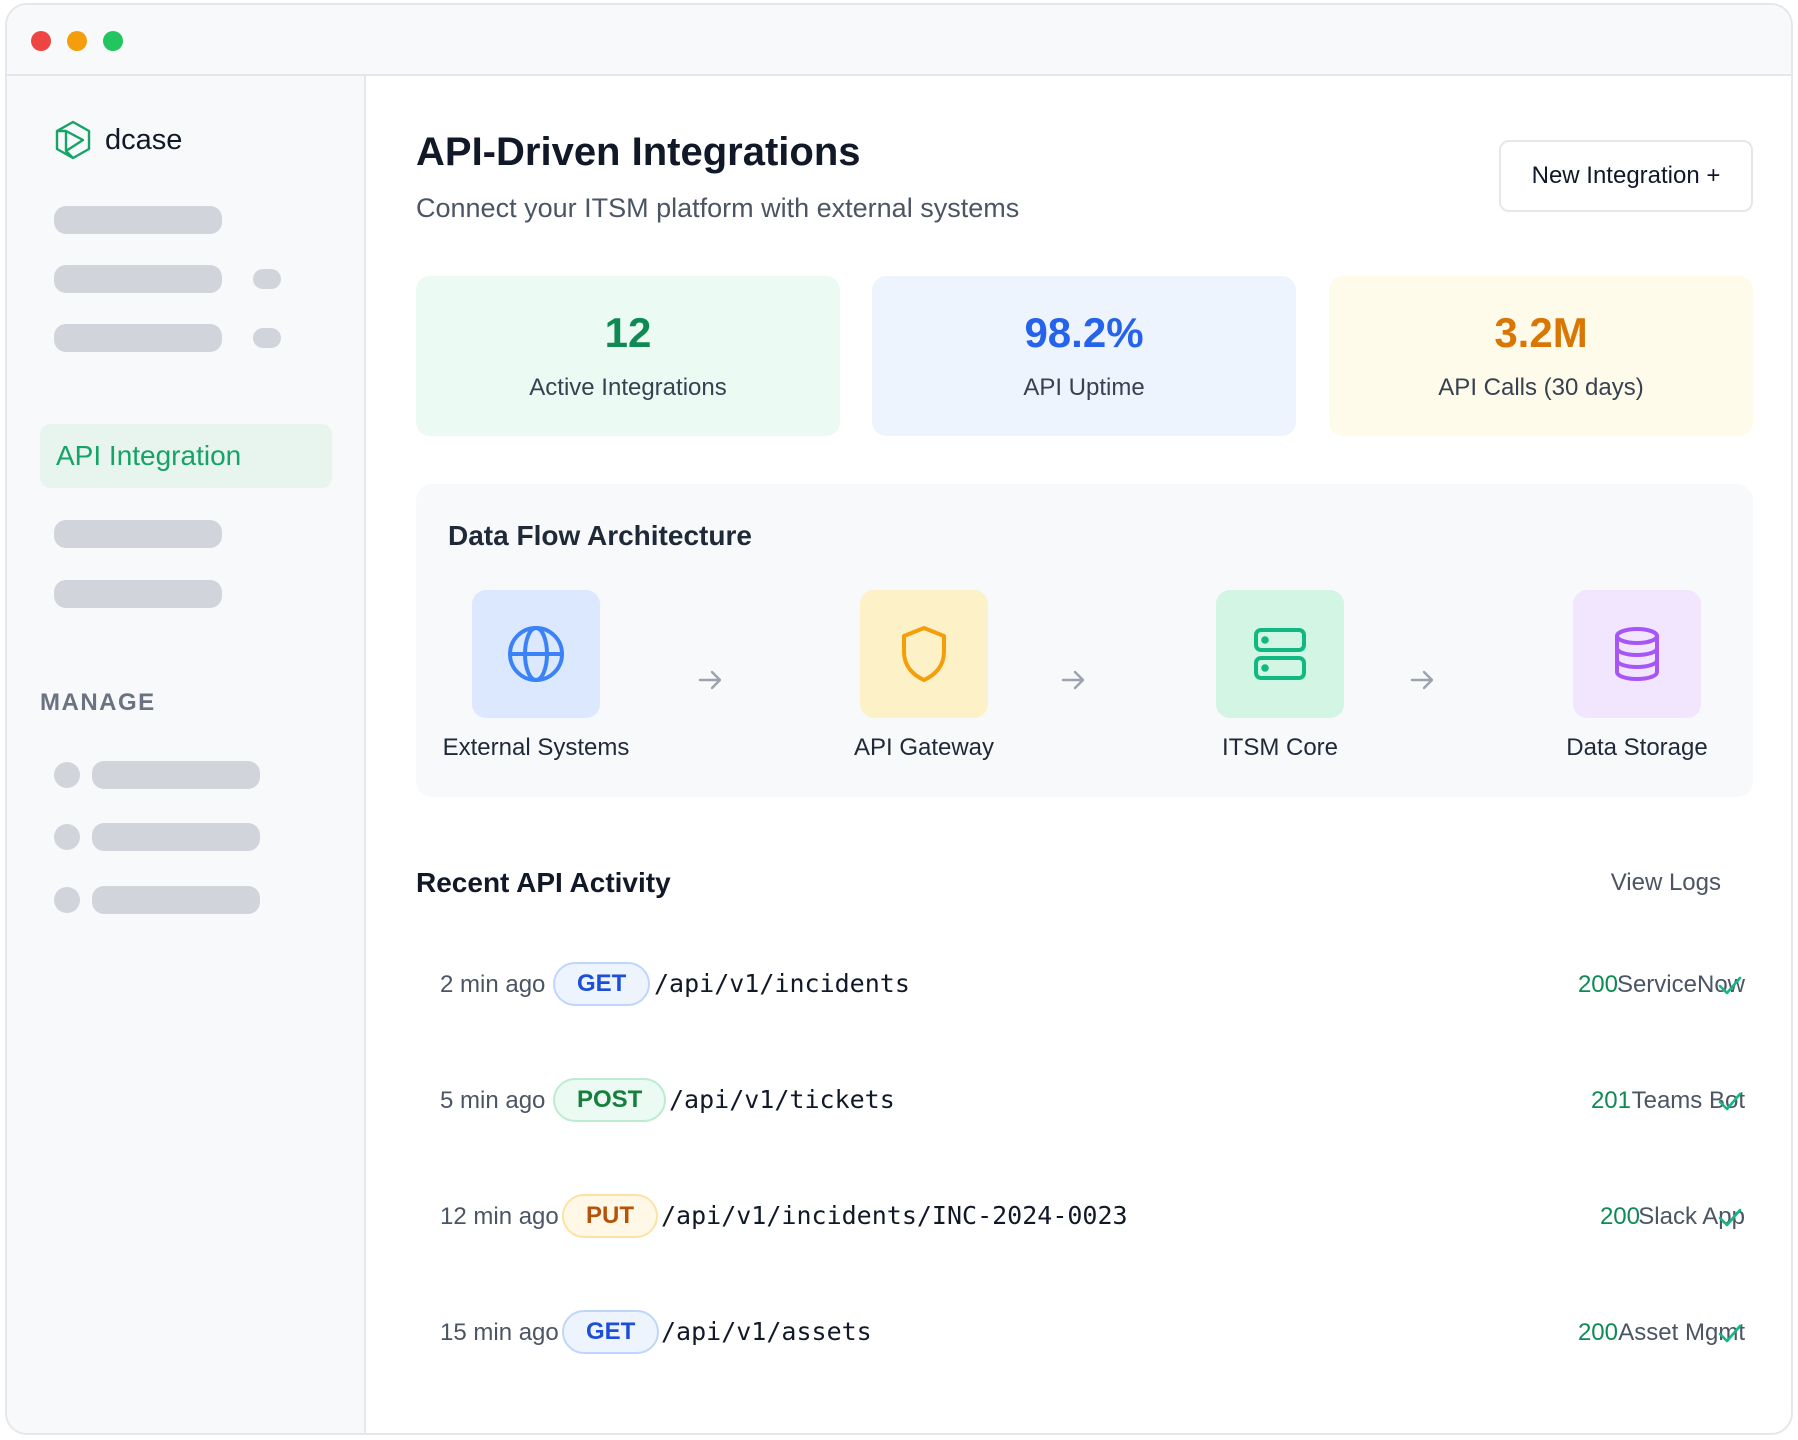 The height and width of the screenshot is (1440, 1798). What do you see at coordinates (924, 747) in the screenshot?
I see `flow-node-label: API Gateway` at bounding box center [924, 747].